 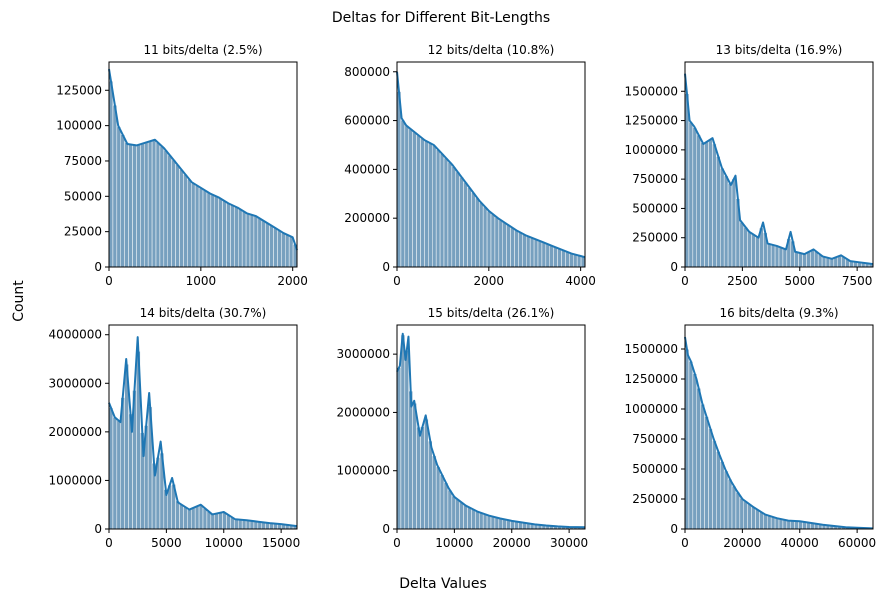 I want to click on x-tick-label: 30000, so click(x=569, y=543).